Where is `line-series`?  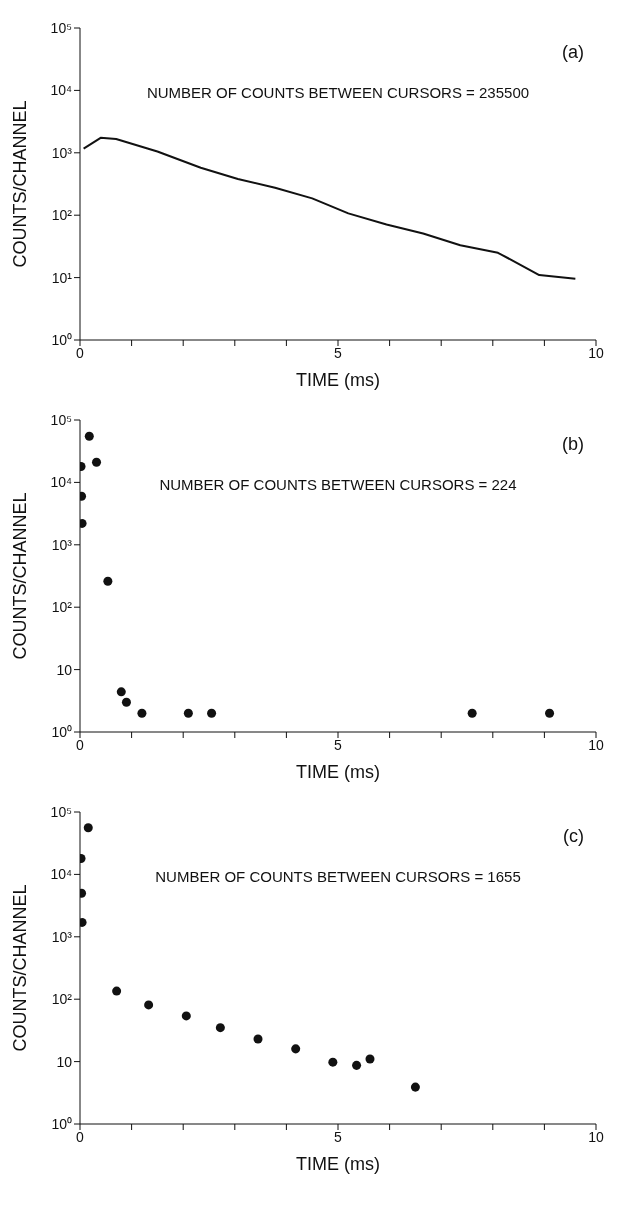 line-series is located at coordinates (329, 208).